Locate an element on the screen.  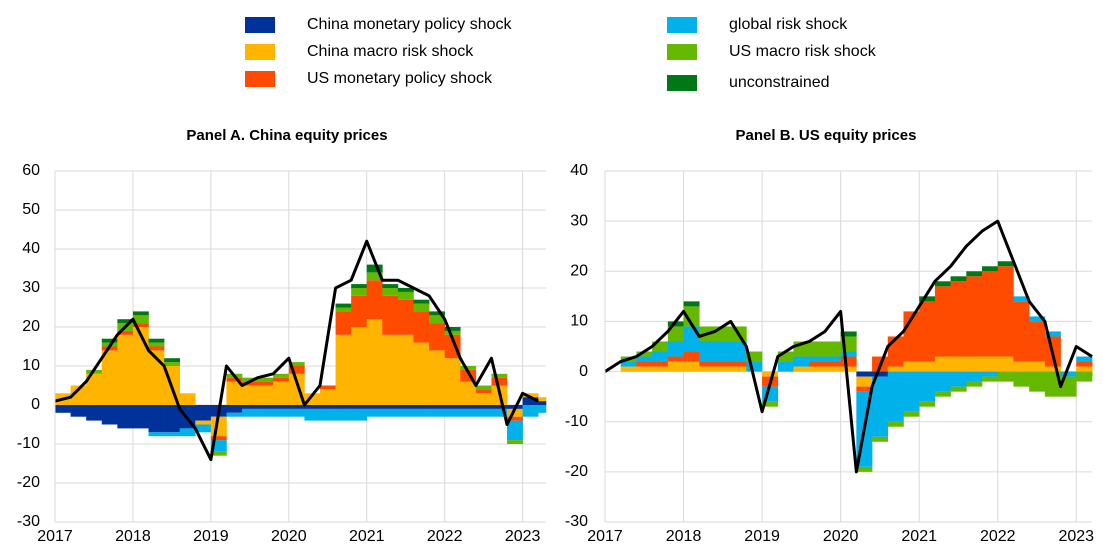
legend-label: US macro risk shock is located at coordinates (803, 51).